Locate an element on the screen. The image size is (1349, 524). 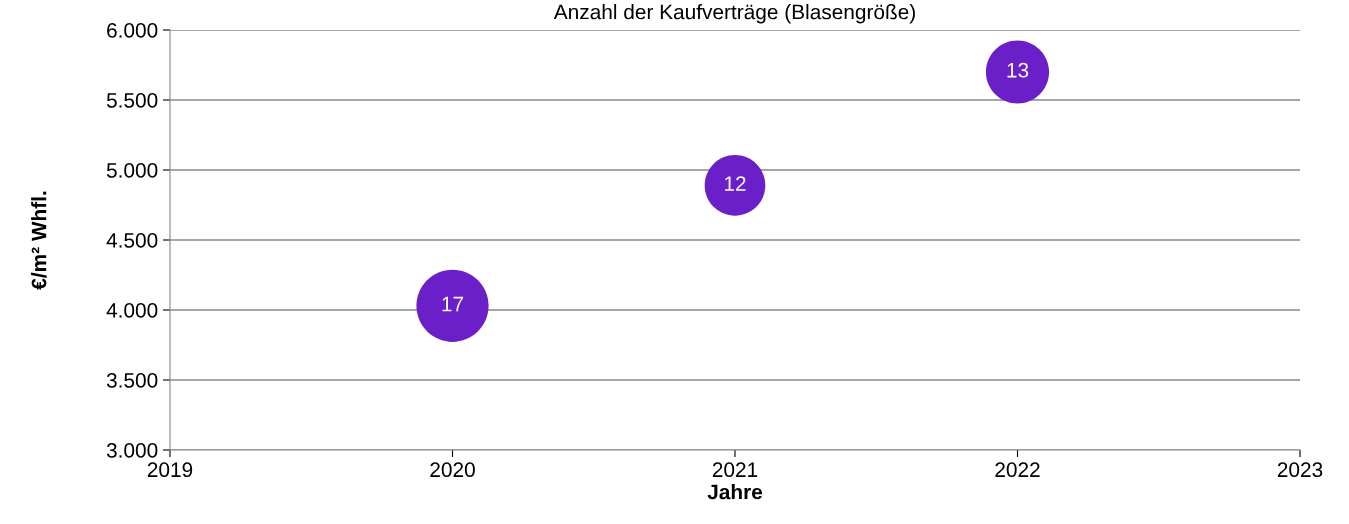
data-label: 12 is located at coordinates (735, 183).